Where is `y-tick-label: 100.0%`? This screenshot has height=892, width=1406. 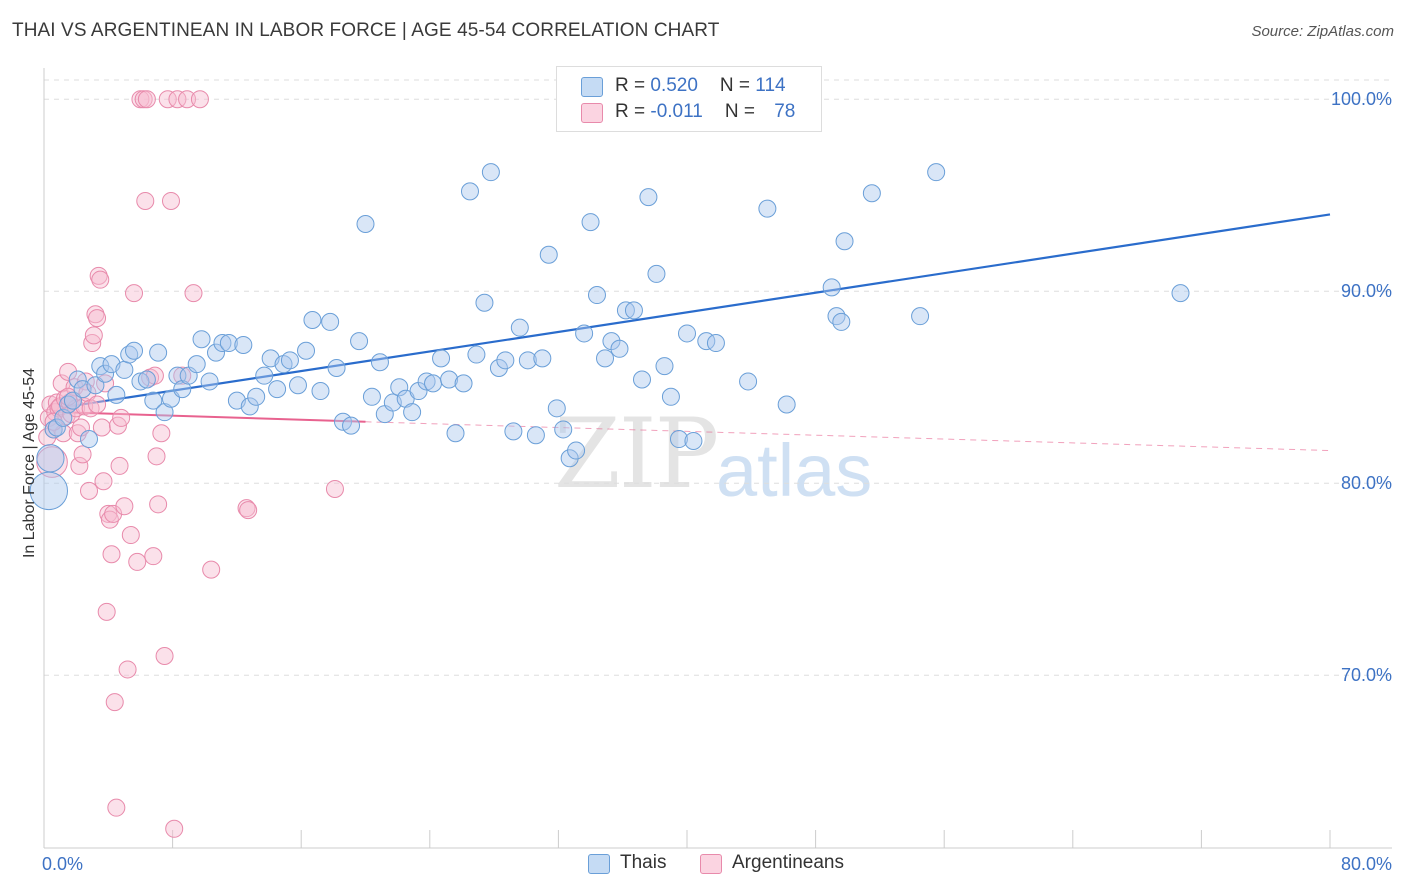
y-tick-label: 100.0% is located at coordinates (1361, 99).